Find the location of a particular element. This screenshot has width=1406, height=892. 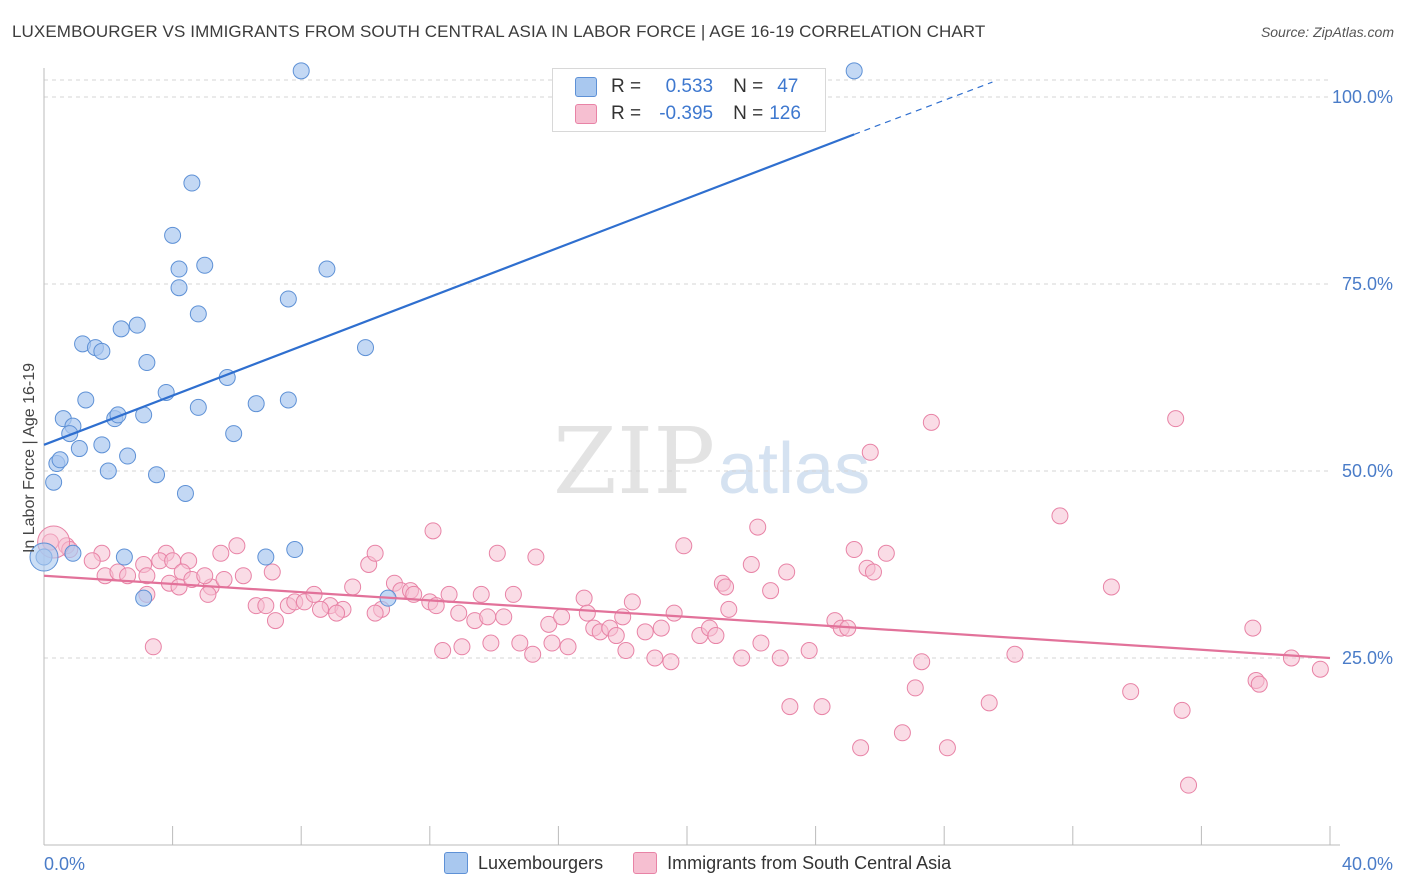

blue-trend-extension is located at coordinates (923, 108).